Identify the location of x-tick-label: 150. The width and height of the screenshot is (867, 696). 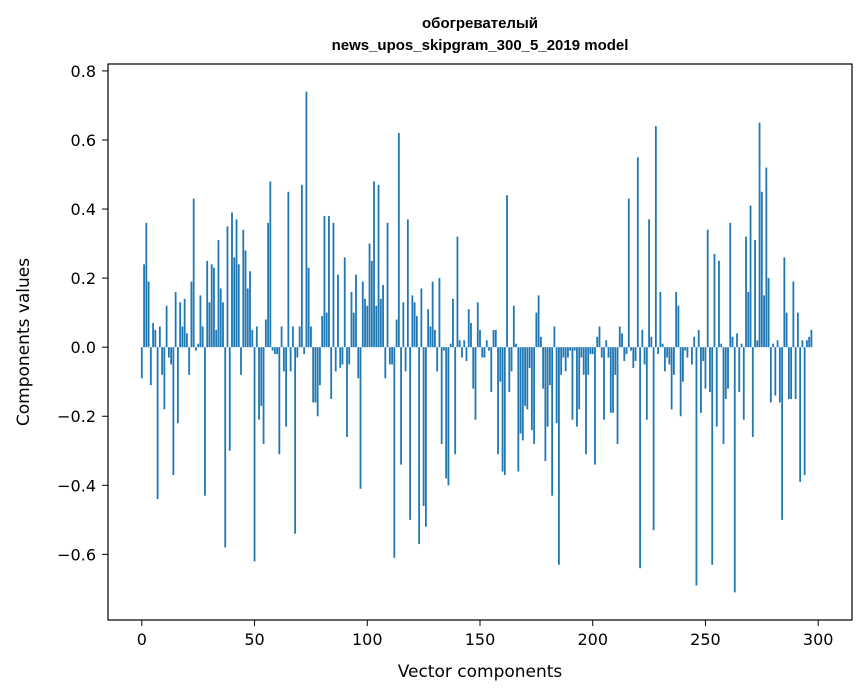
(480, 639).